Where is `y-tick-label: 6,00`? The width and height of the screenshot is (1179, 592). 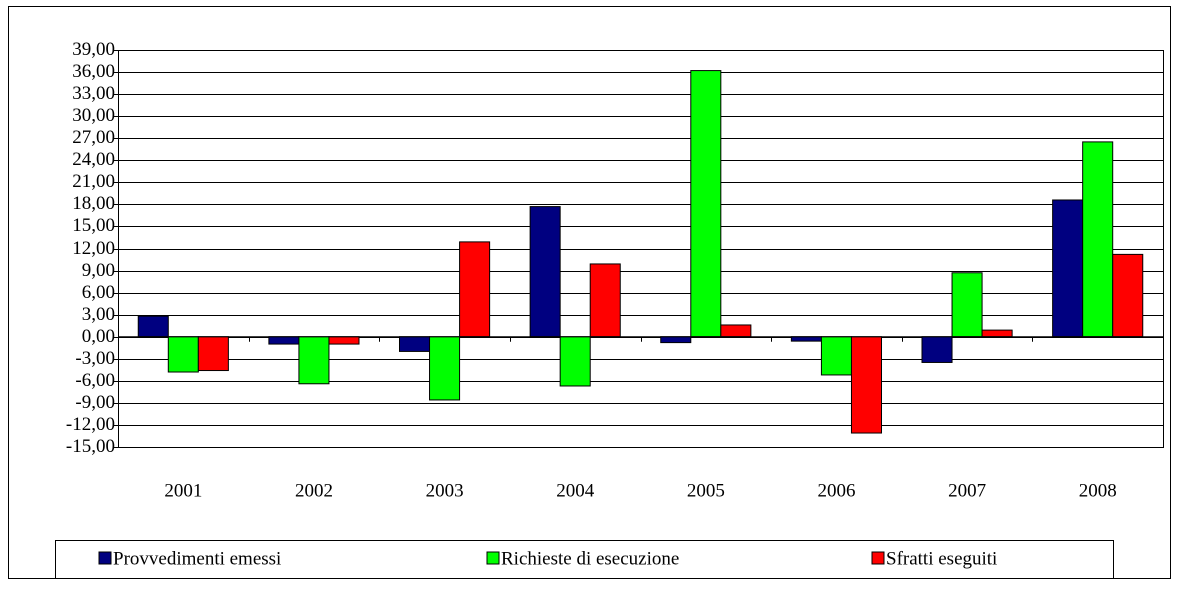 y-tick-label: 6,00 is located at coordinates (98, 292).